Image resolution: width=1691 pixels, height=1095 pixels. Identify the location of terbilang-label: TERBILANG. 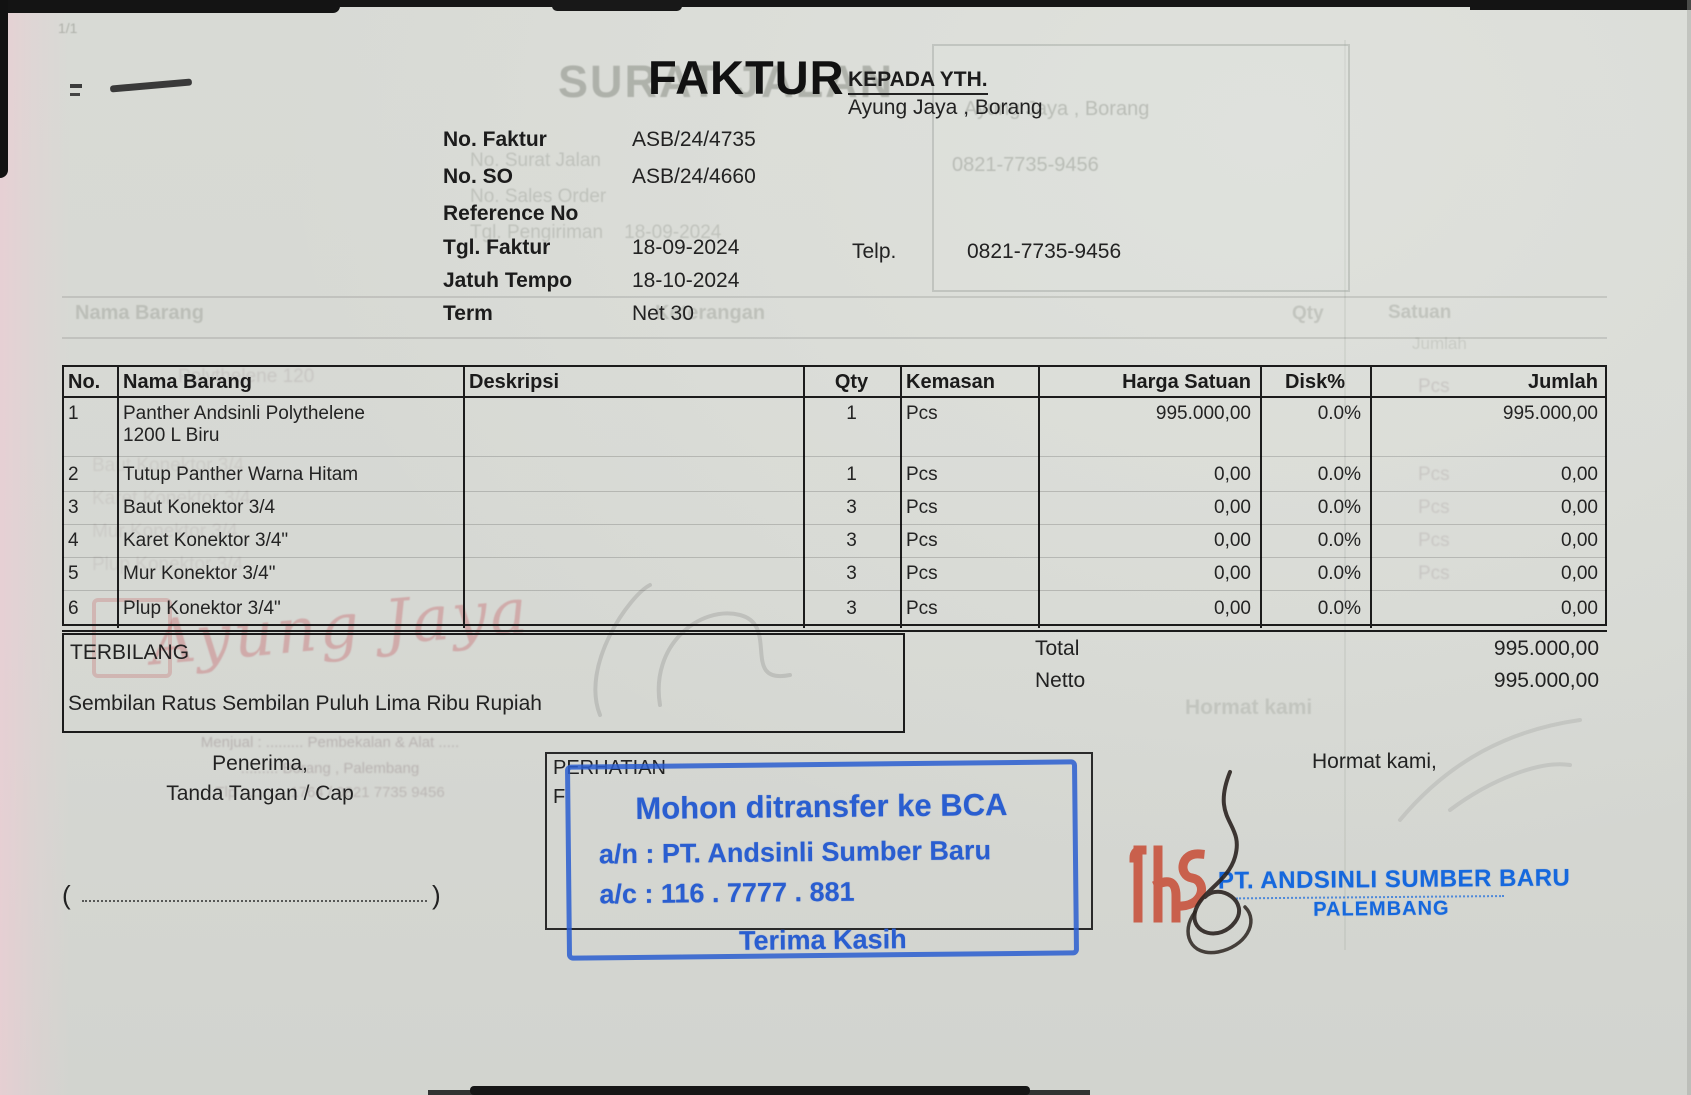
(130, 652).